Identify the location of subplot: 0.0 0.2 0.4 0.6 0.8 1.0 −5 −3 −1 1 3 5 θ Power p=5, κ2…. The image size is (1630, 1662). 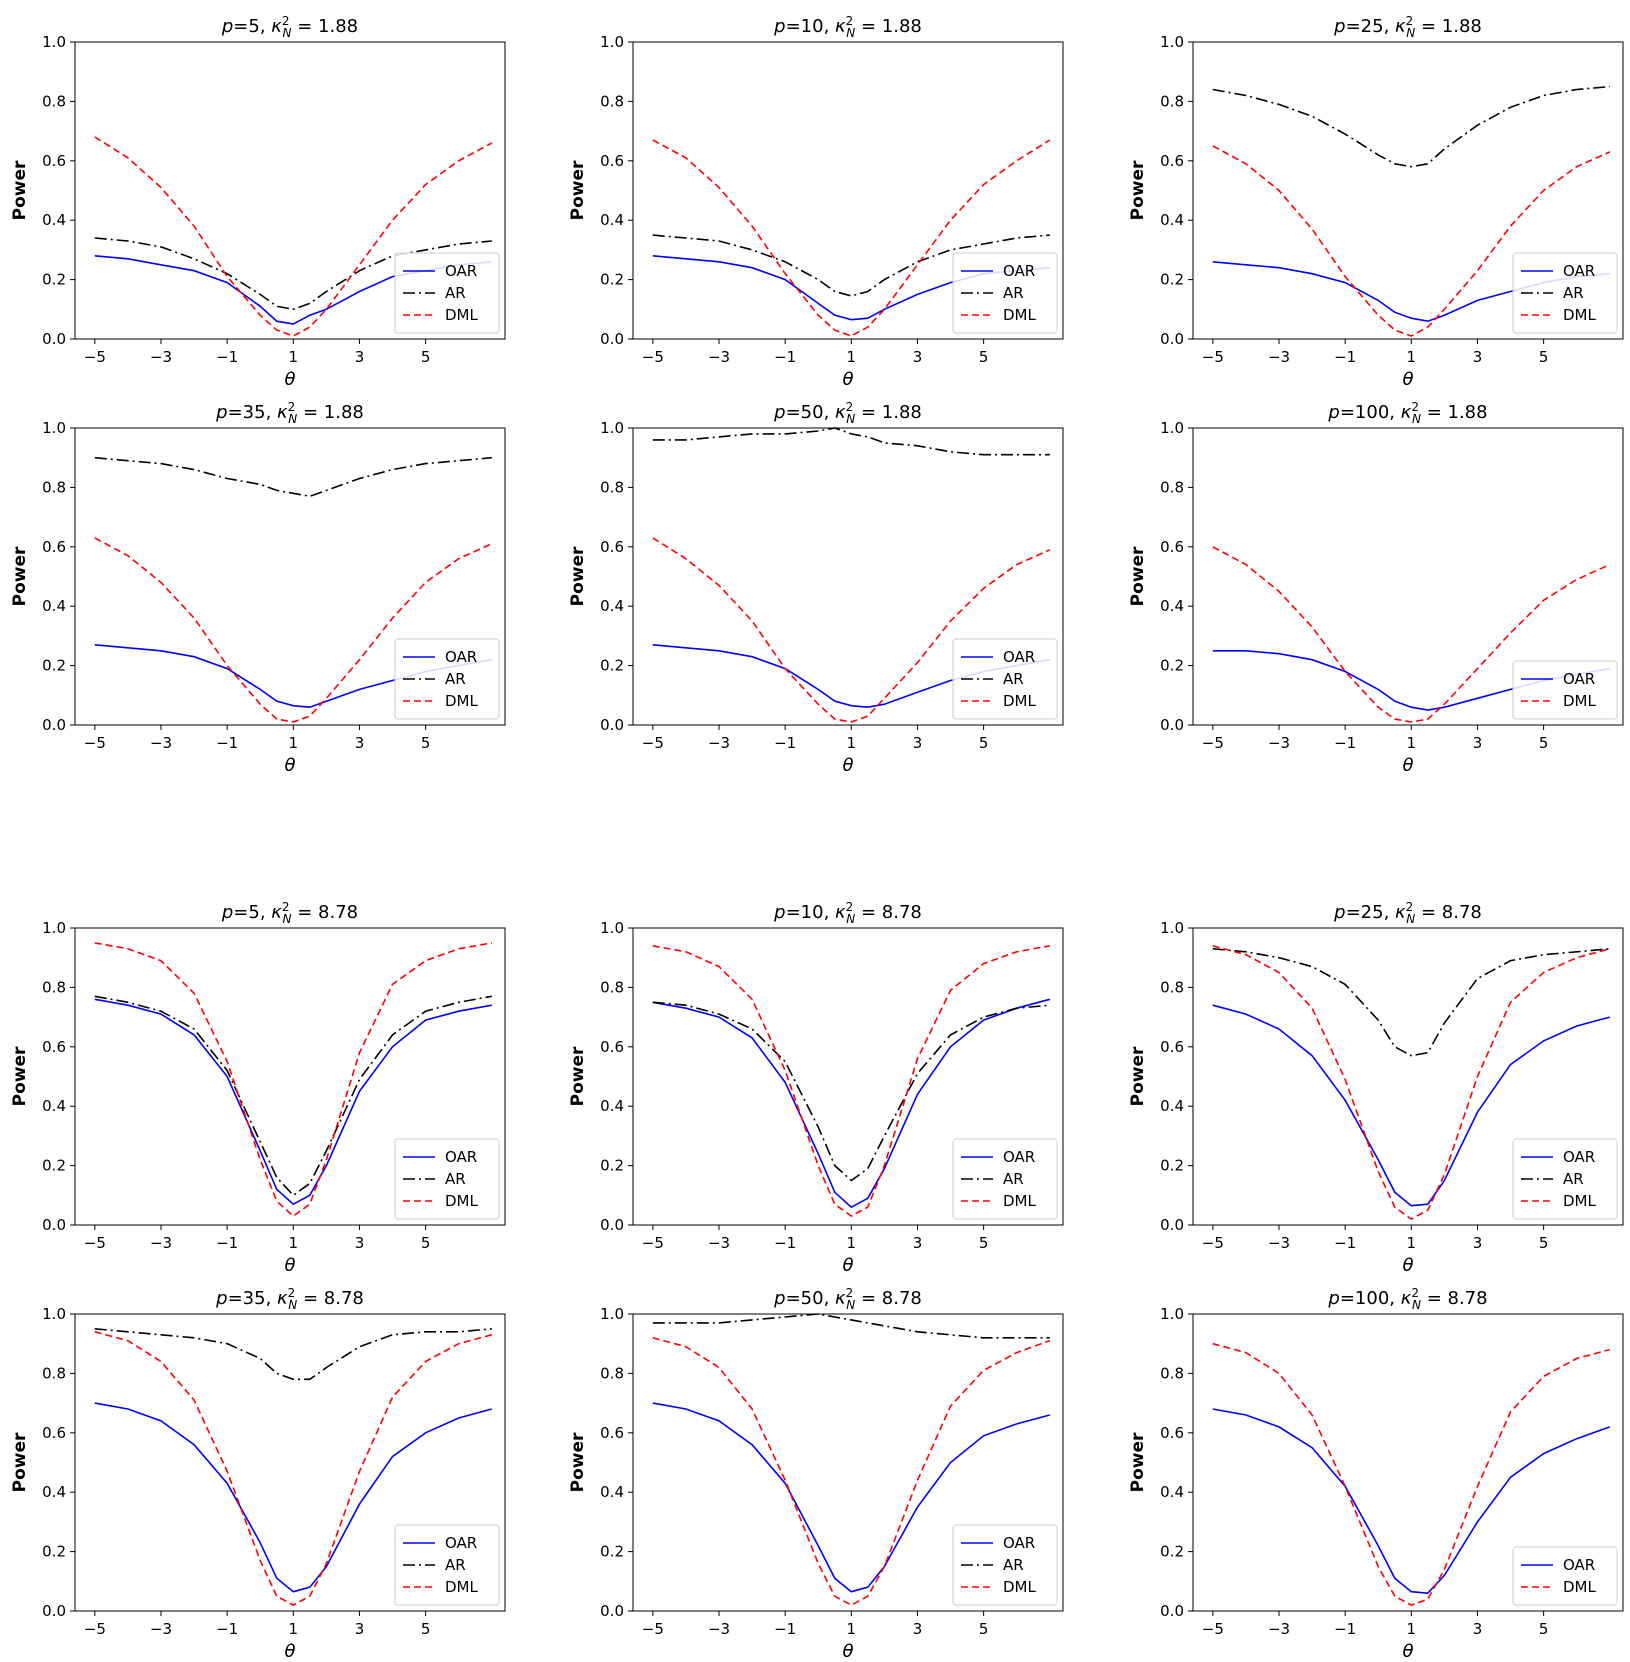
(258, 202).